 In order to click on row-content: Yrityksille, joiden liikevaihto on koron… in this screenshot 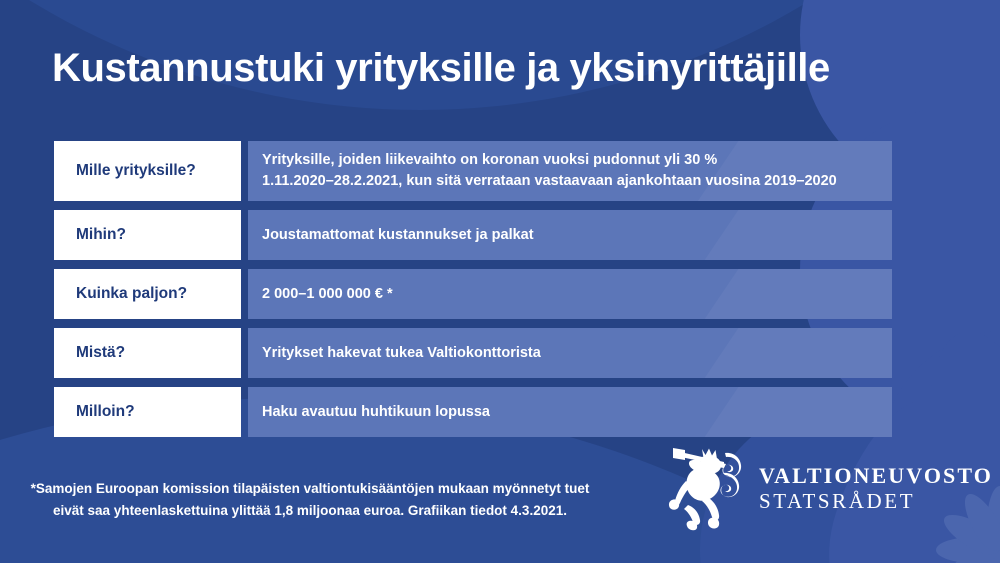, I will do `click(570, 171)`.